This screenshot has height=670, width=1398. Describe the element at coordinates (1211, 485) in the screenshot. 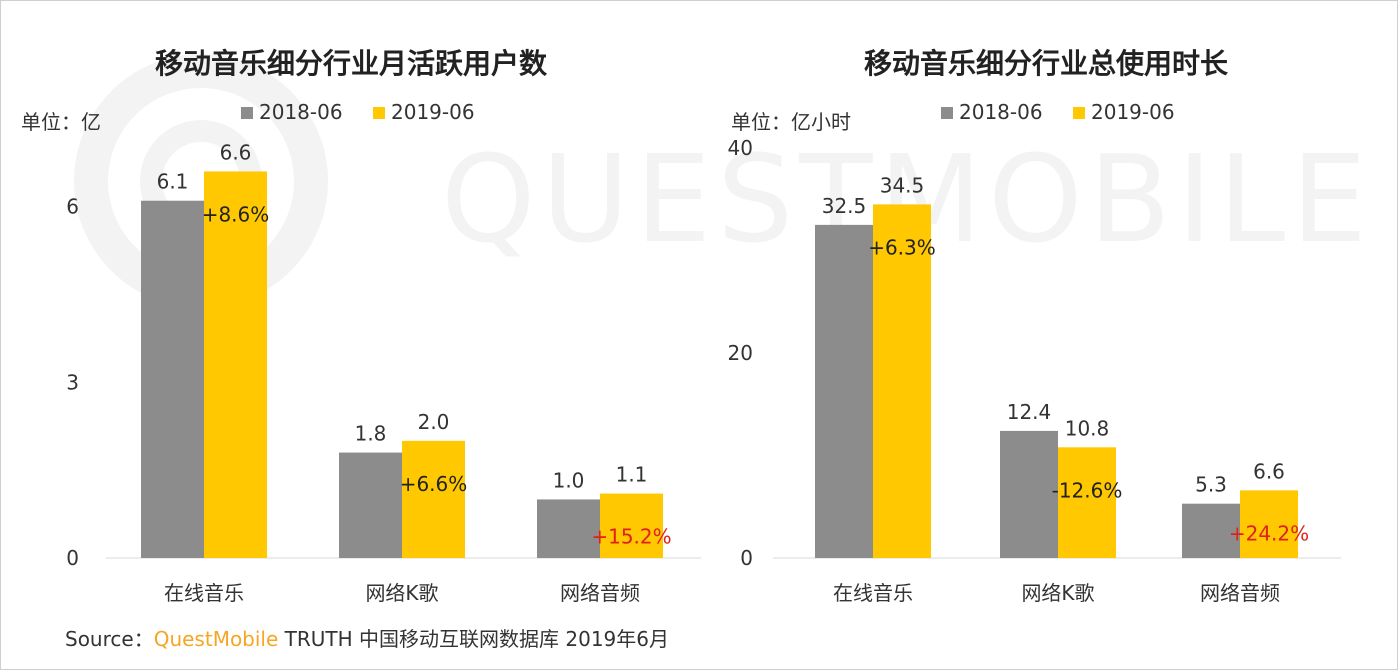

I see `value-label-2018: 5.3` at that location.